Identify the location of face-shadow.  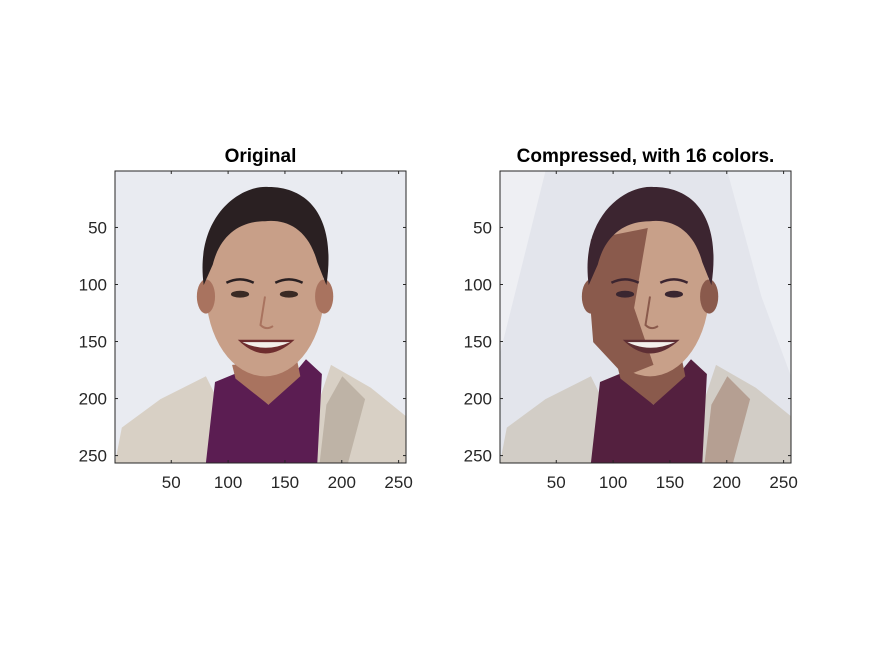
(621, 302).